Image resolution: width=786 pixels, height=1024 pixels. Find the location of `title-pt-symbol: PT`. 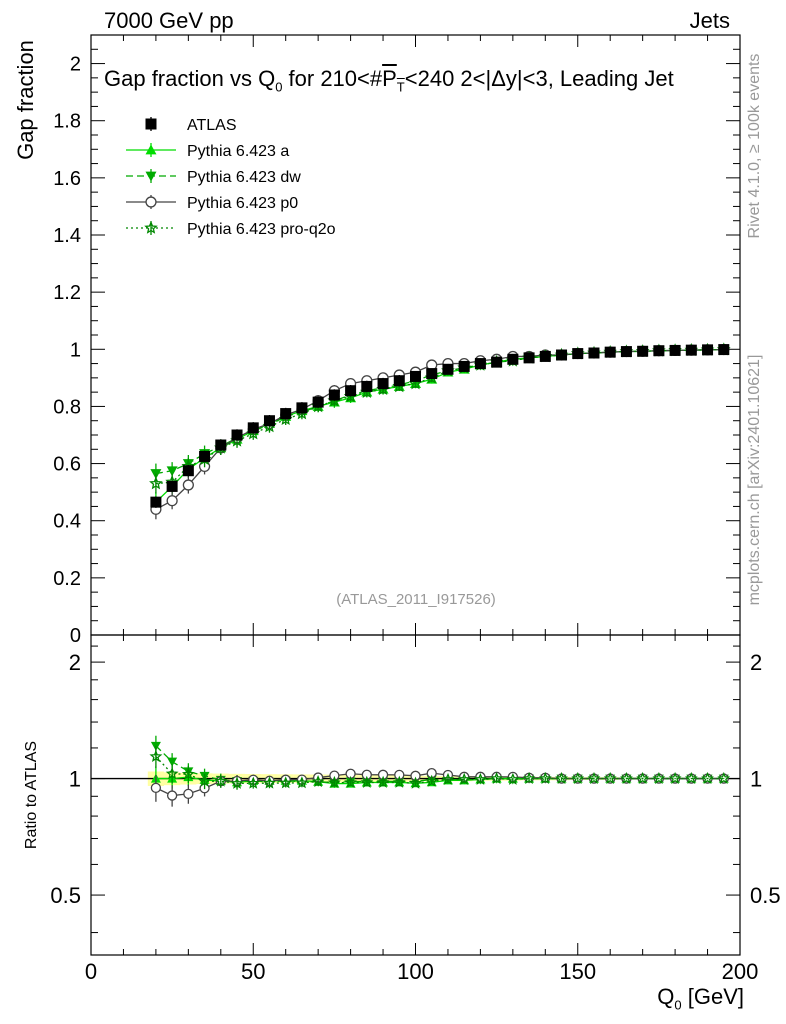

title-pt-symbol: PT is located at coordinates (393, 80).